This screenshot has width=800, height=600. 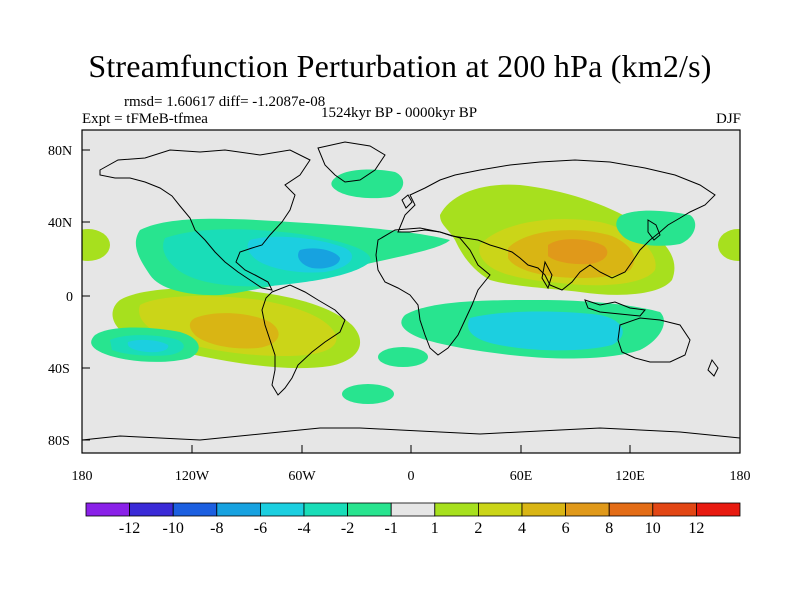 What do you see at coordinates (435, 528) in the screenshot?
I see `colorbar-label: 1` at bounding box center [435, 528].